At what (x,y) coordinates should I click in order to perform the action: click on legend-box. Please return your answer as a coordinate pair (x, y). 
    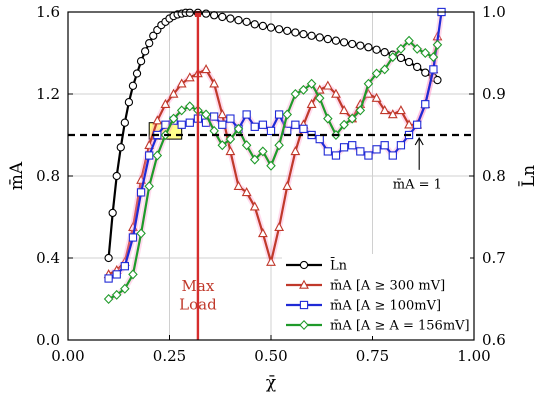
    Looking at the image, I should click on (376, 295).